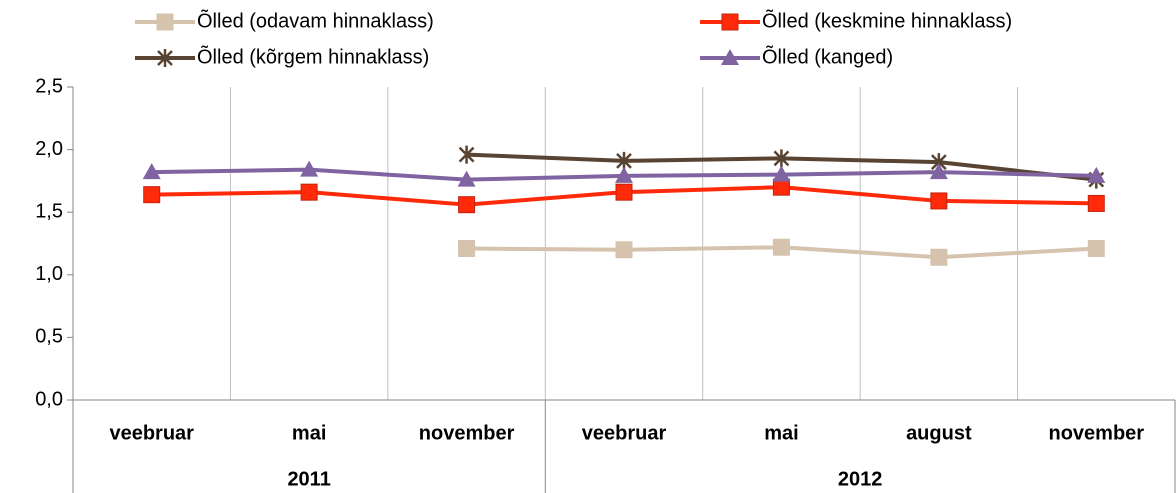 The height and width of the screenshot is (493, 1176). I want to click on legend-label: Õlled (odavam hinnaklass), so click(315, 20).